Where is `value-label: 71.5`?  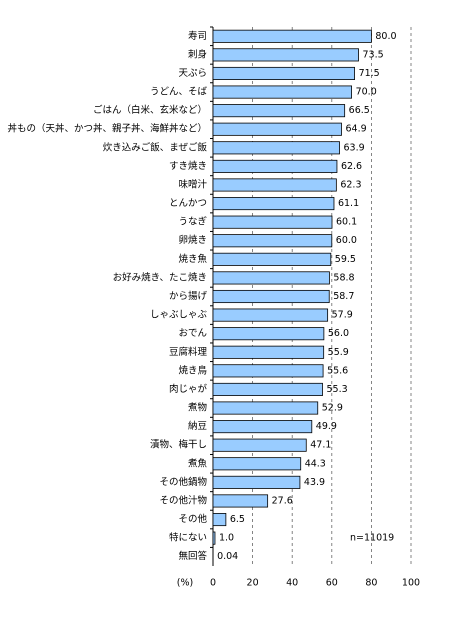 value-label: 71.5 is located at coordinates (369, 73).